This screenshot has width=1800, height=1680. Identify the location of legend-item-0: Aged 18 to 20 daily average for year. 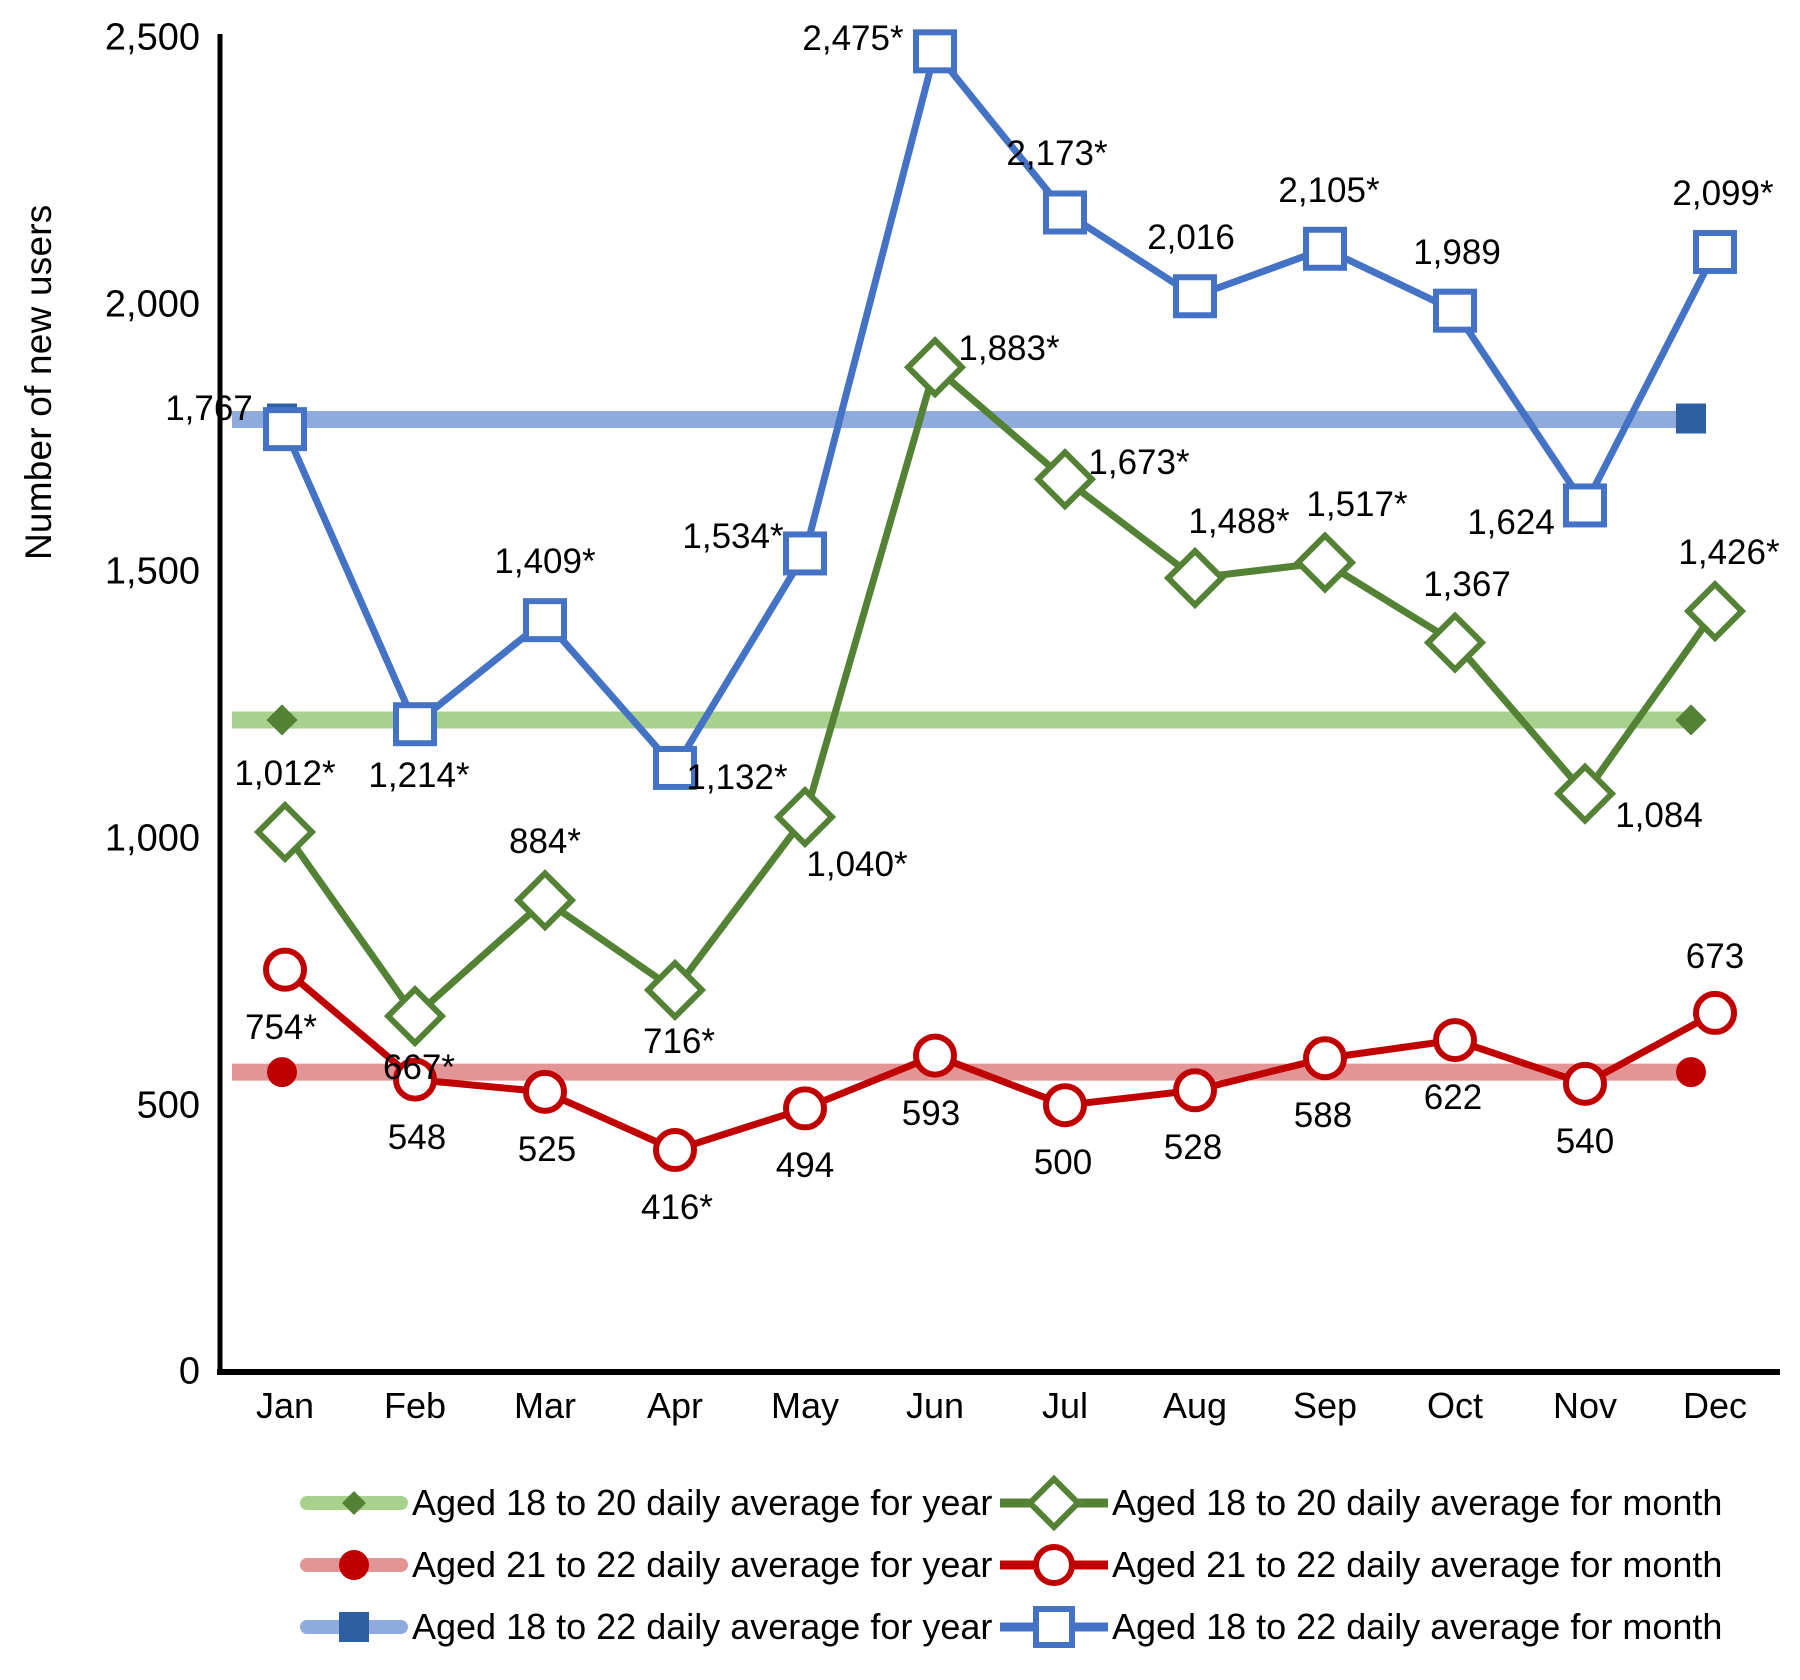
(650, 1503).